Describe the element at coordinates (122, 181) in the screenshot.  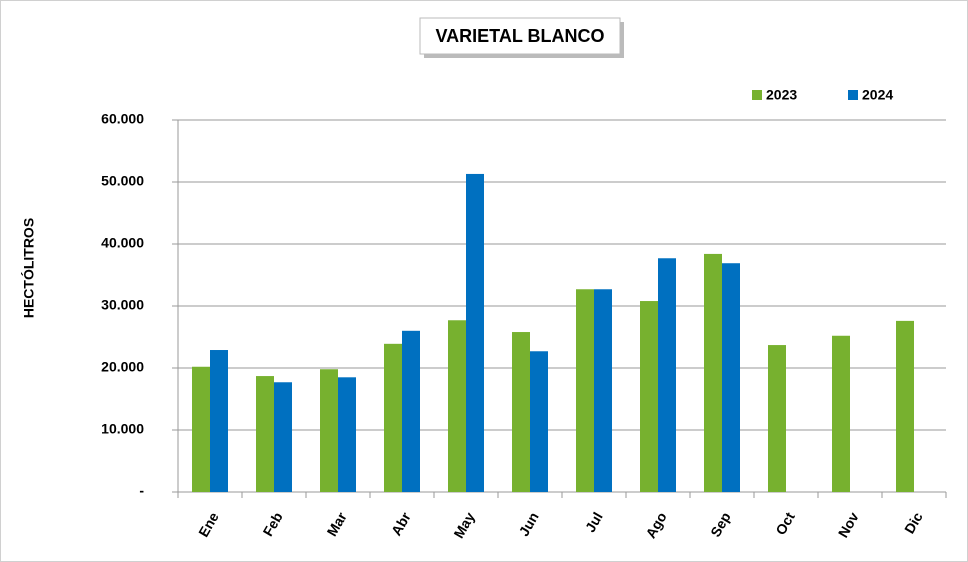
I see `y-tick-label: 50.000` at that location.